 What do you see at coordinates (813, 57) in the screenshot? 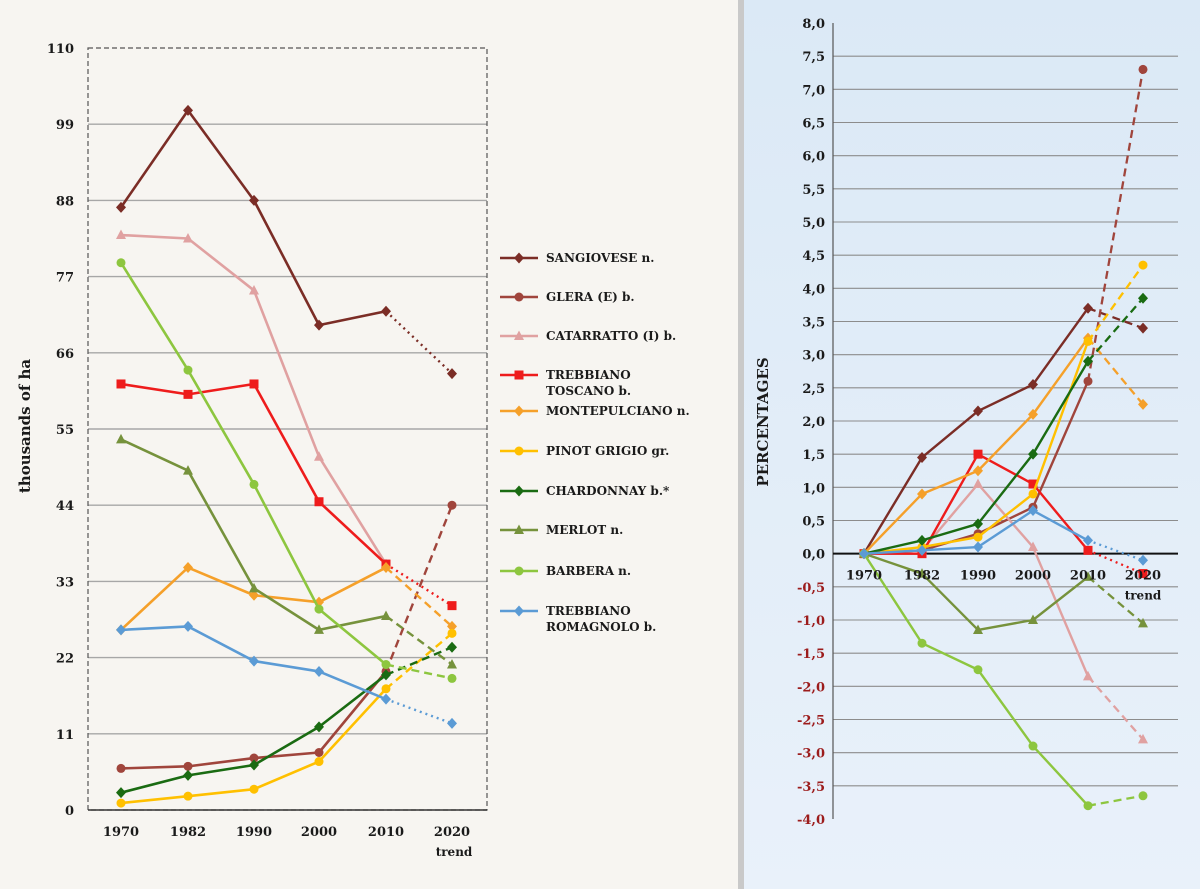
I see `right-y-tick-label: 7,5` at bounding box center [813, 57].